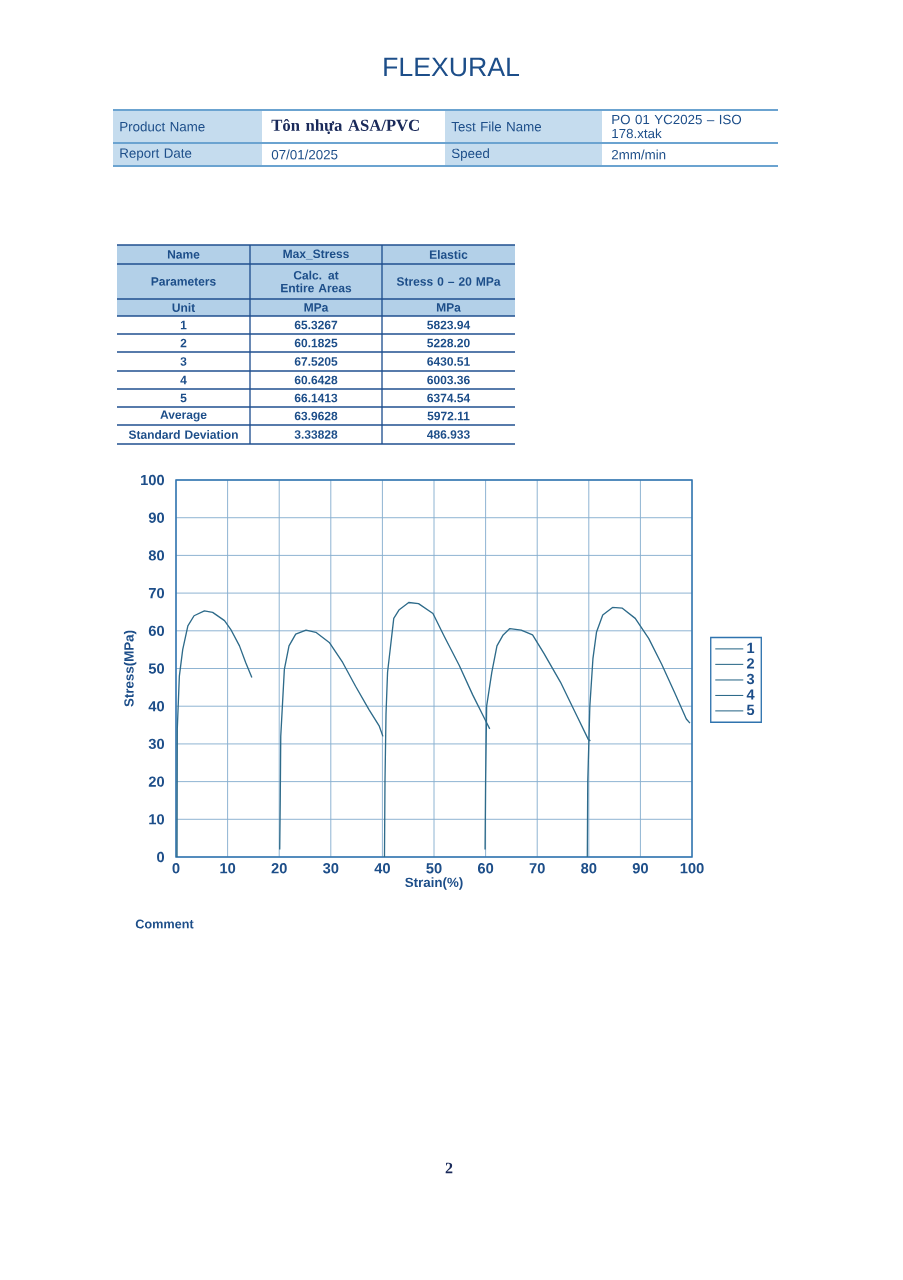  What do you see at coordinates (156, 593) in the screenshot?
I see `y-tick-label: 70` at bounding box center [156, 593].